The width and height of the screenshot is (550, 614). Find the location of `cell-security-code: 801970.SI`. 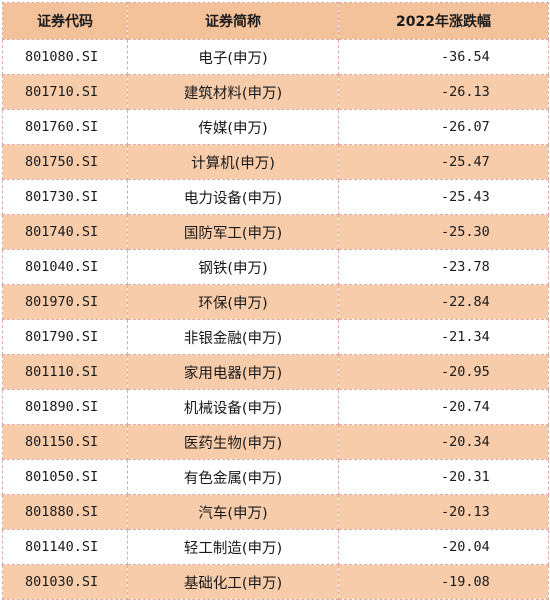

cell-security-code: 801970.SI is located at coordinates (65, 302).